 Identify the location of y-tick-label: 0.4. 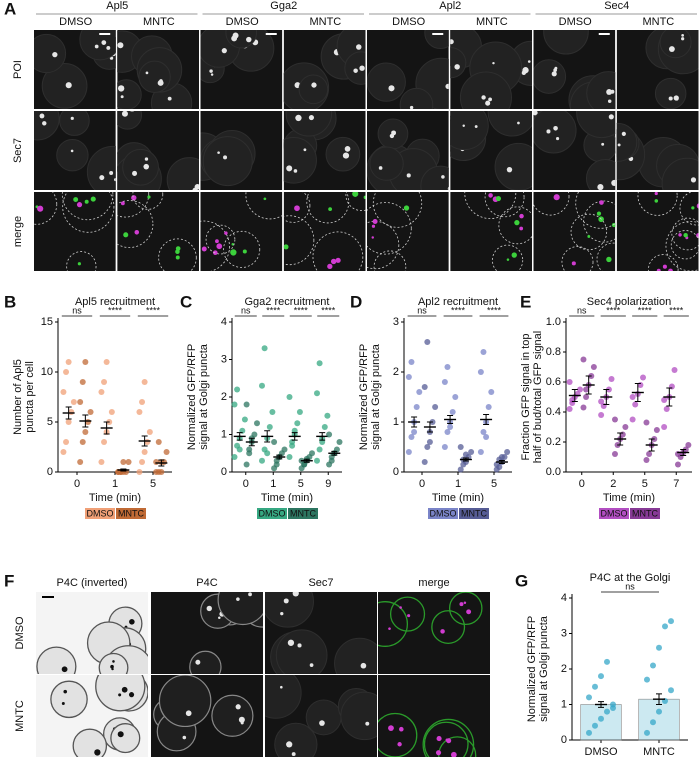
(553, 412).